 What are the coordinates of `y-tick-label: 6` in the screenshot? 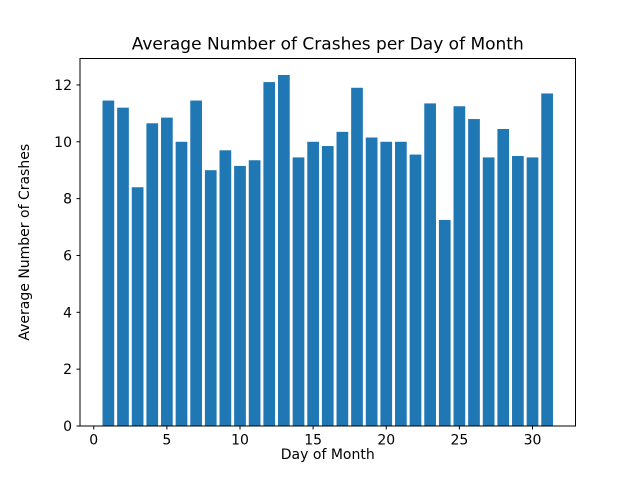 It's located at (67, 256).